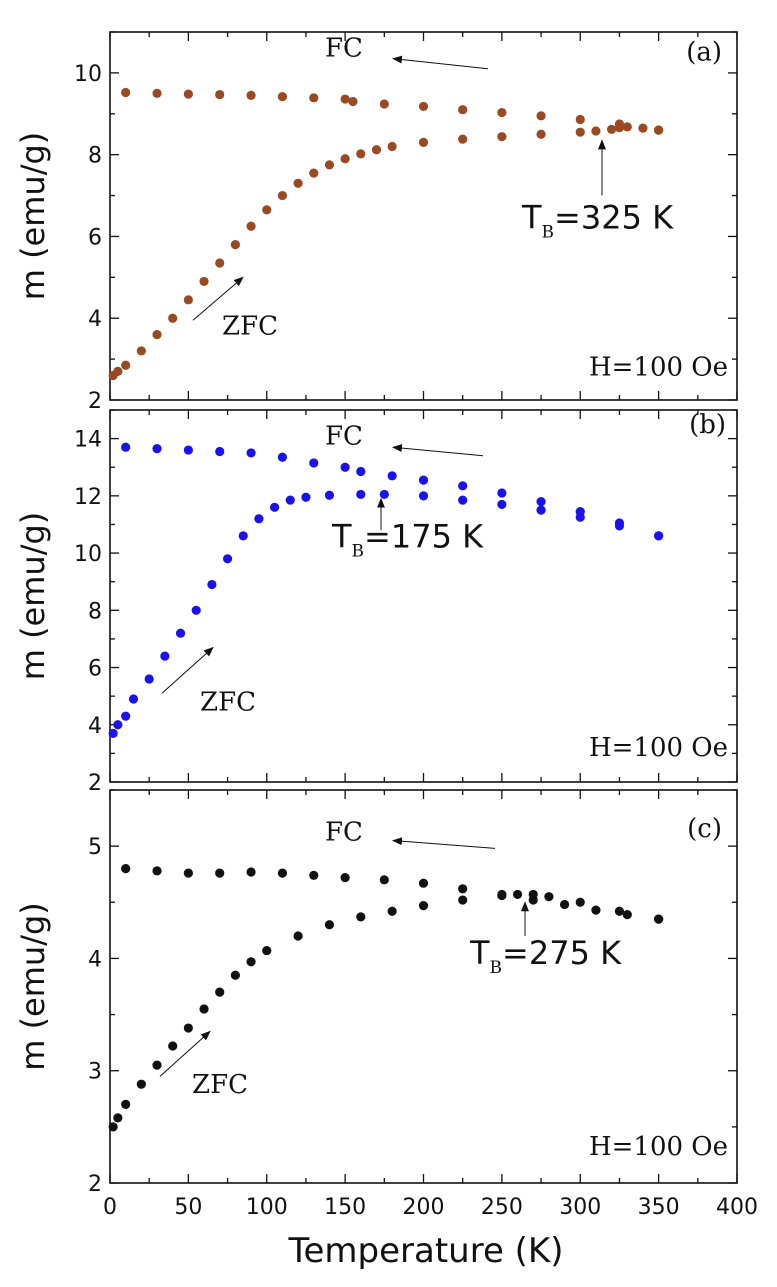 The width and height of the screenshot is (777, 1287). I want to click on y-tick-label: 8, so click(95, 156).